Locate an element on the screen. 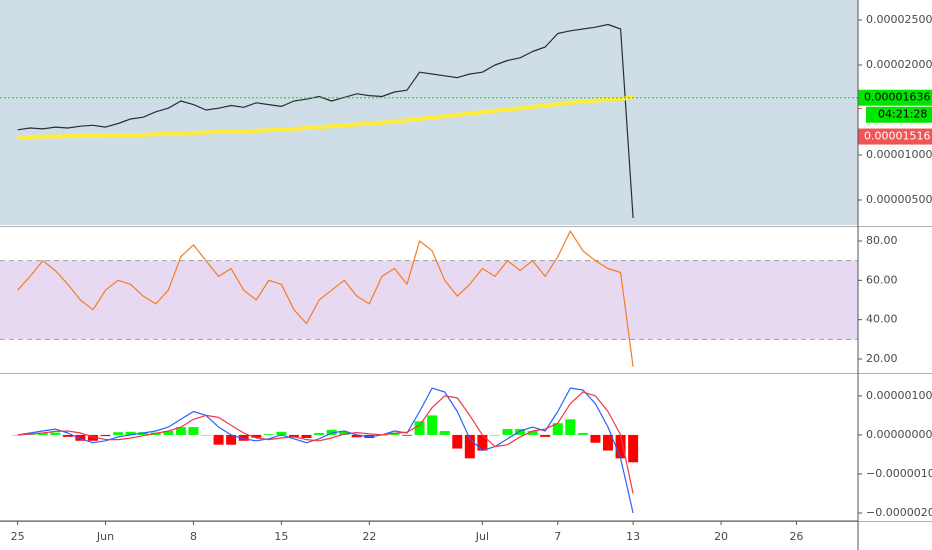 This screenshot has width=932, height=550. y-tick-label: −0.00000200 is located at coordinates (899, 512).